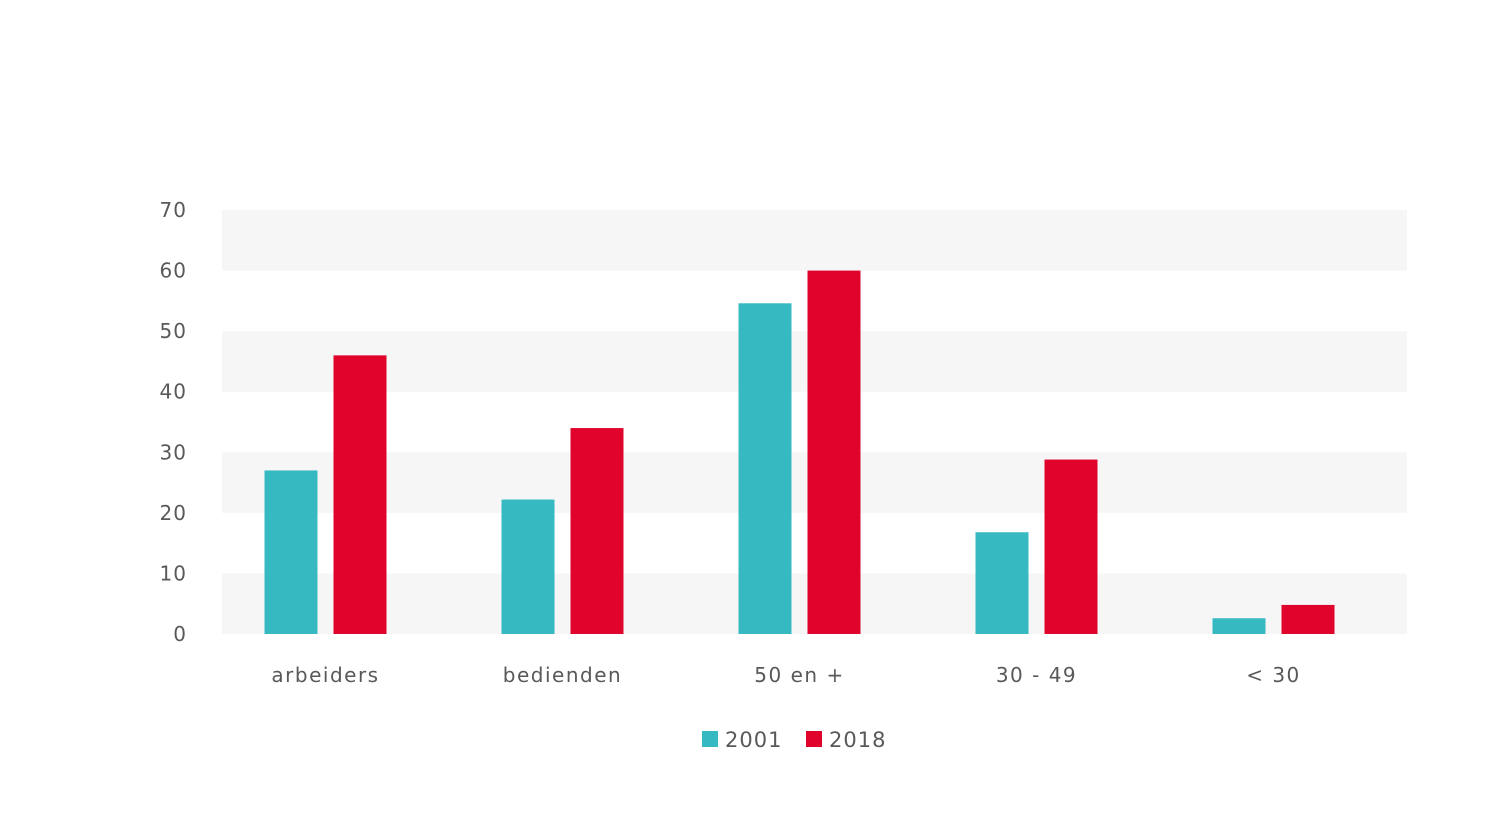 The image size is (1500, 813). Describe the element at coordinates (710, 739) in the screenshot. I see `legend-swatch-2001` at that location.